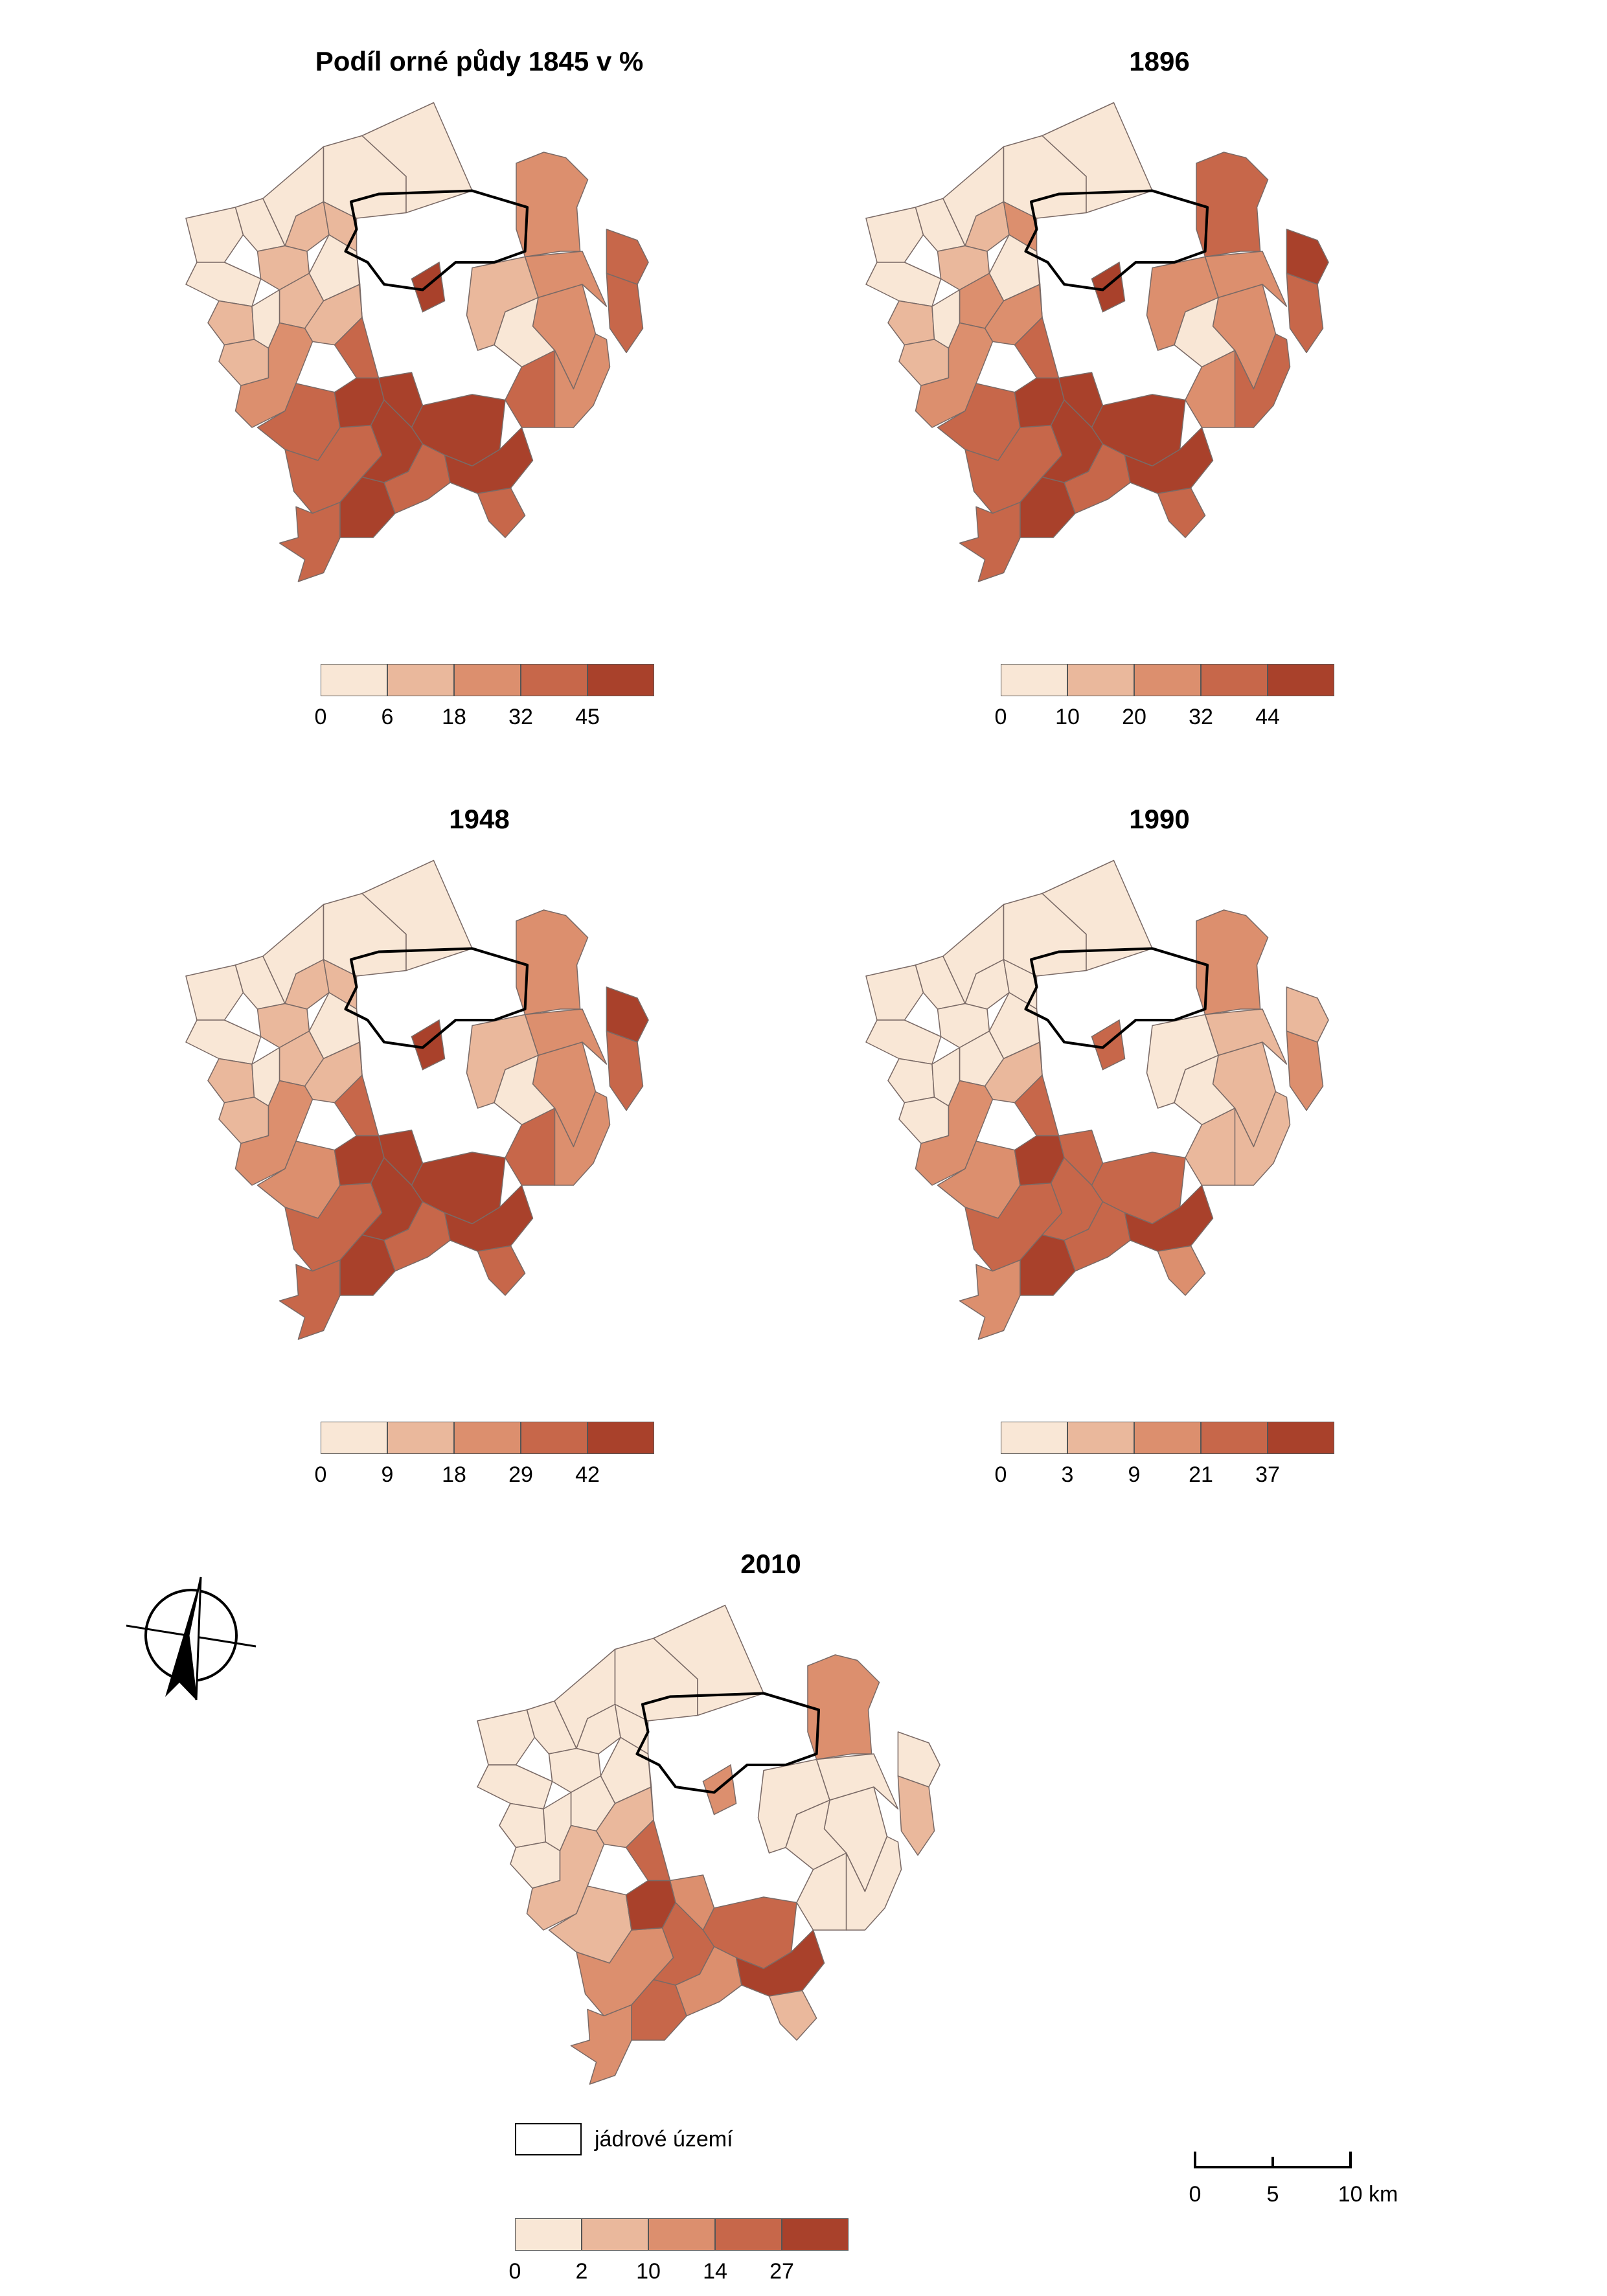 The image size is (1607, 2296). I want to click on scale-label-10-km: 10 km, so click(1368, 2194).